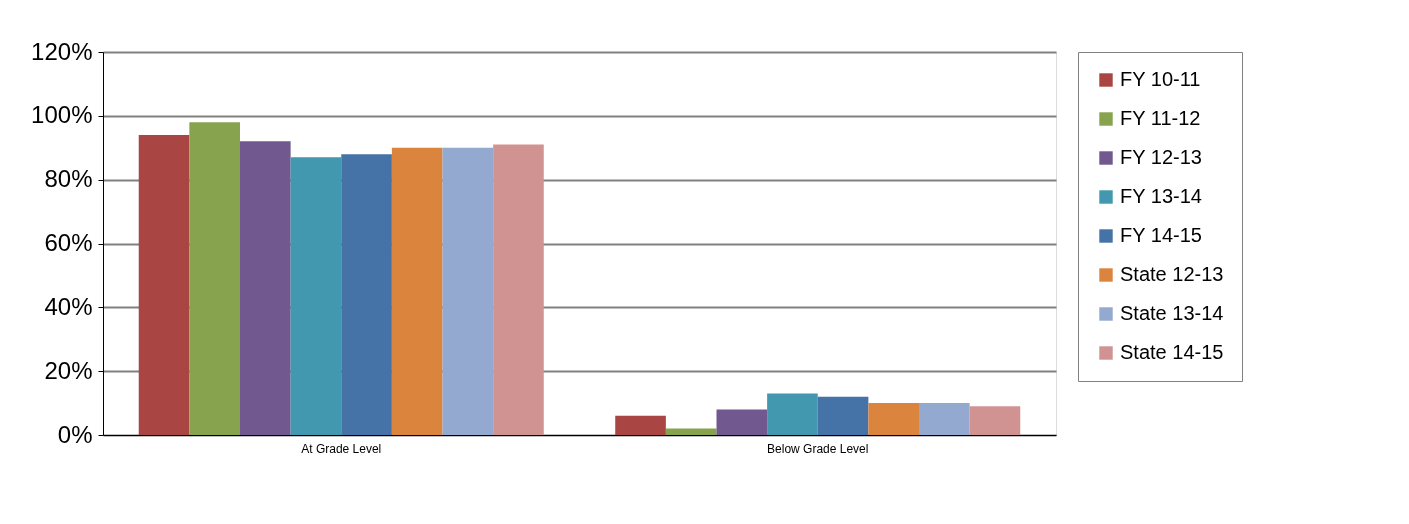  Describe the element at coordinates (1161, 157) in the screenshot. I see `legend-label: FY 12-13` at that location.